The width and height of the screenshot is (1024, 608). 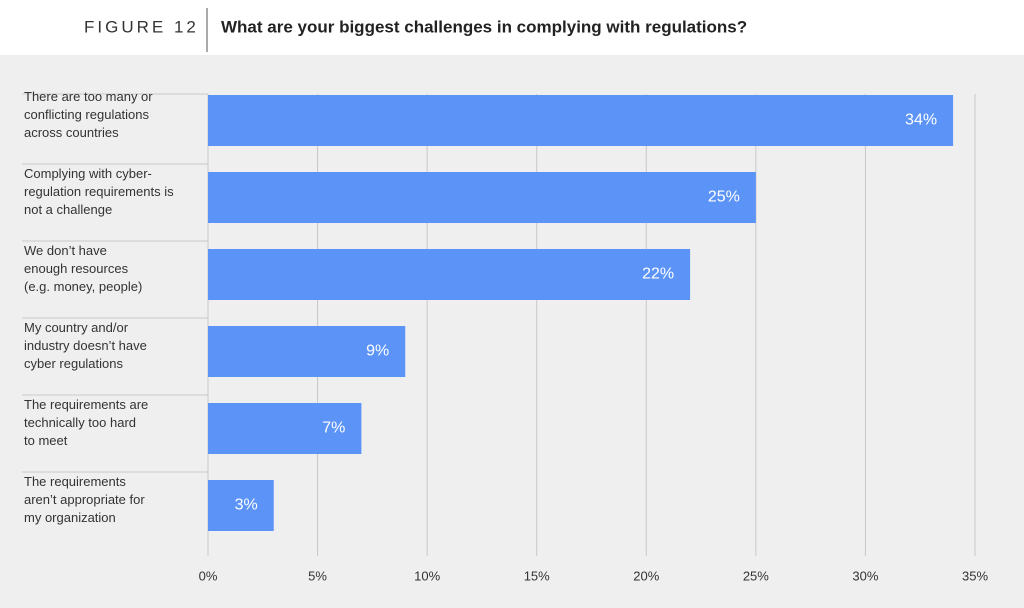 What do you see at coordinates (141, 26) in the screenshot?
I see `figure-label: FIGURE 12` at bounding box center [141, 26].